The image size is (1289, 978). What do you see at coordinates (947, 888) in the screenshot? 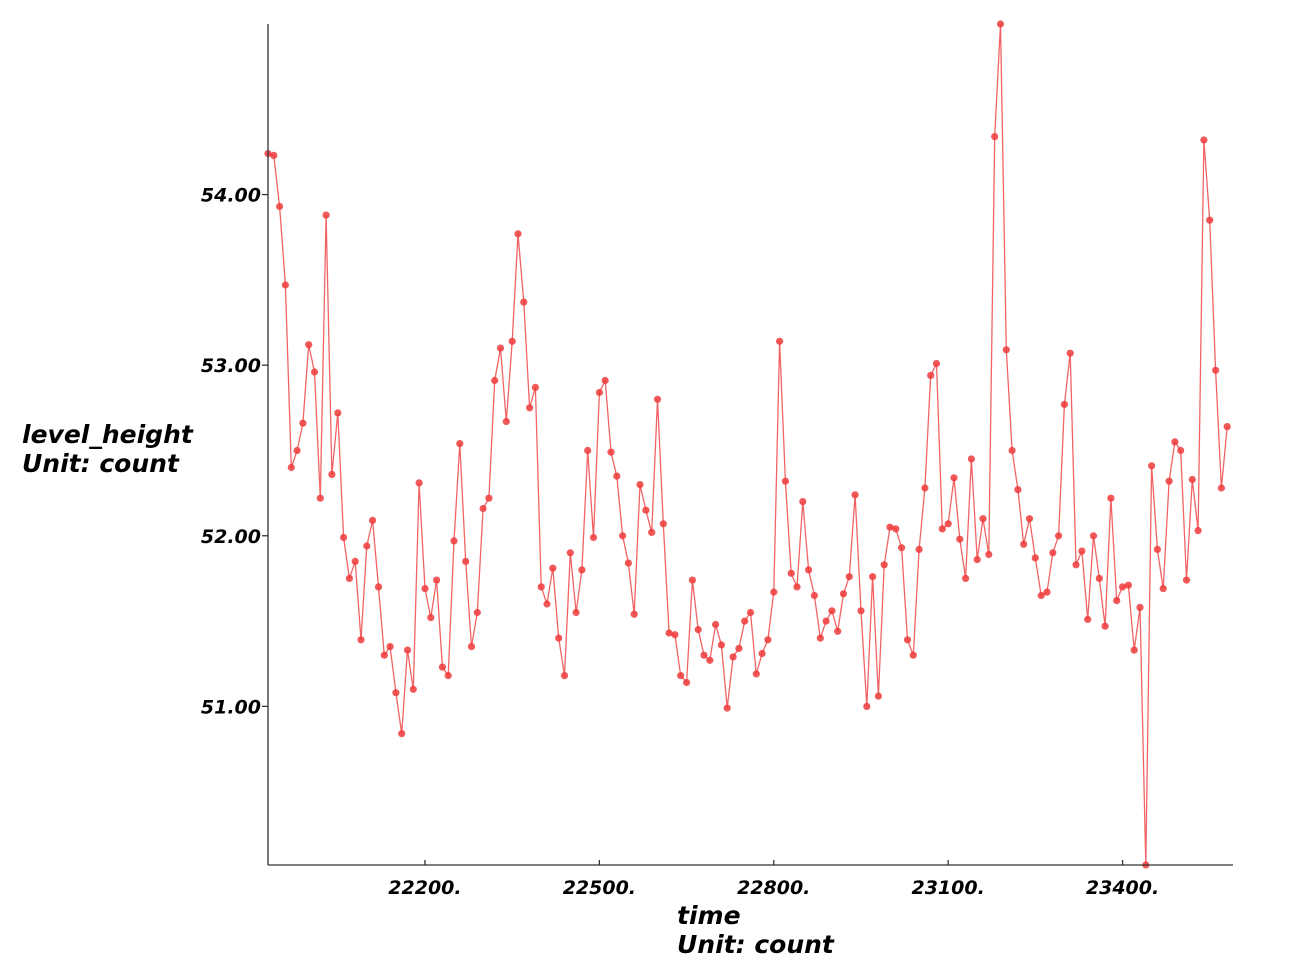
I see `x-tick-label: 23100.` at bounding box center [947, 888].